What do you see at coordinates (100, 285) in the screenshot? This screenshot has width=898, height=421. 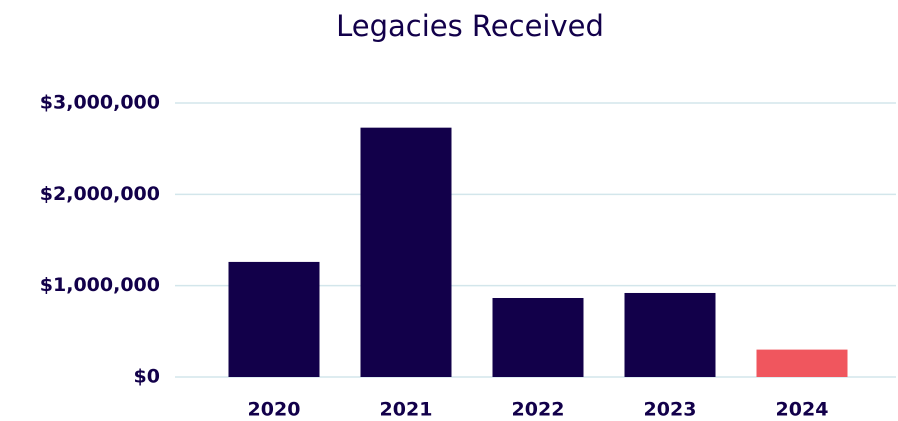 I see `y-tick-label: $1,000,000` at bounding box center [100, 285].